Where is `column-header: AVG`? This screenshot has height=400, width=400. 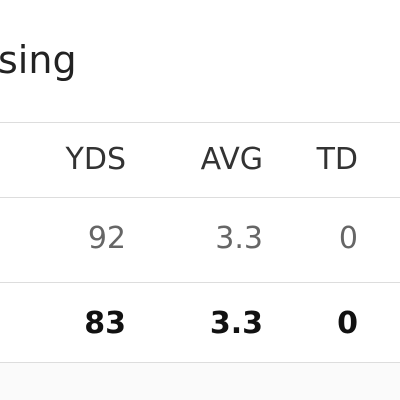
column-header: AVG is located at coordinates (231, 159).